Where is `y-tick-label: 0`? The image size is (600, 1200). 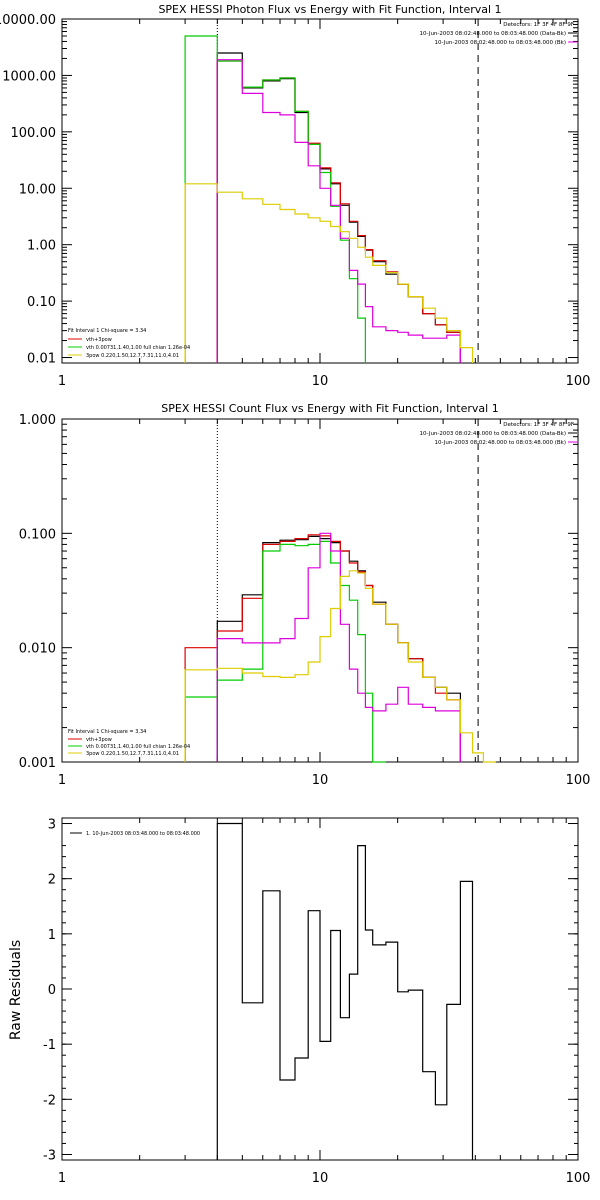
y-tick-label: 0 is located at coordinates (52, 990).